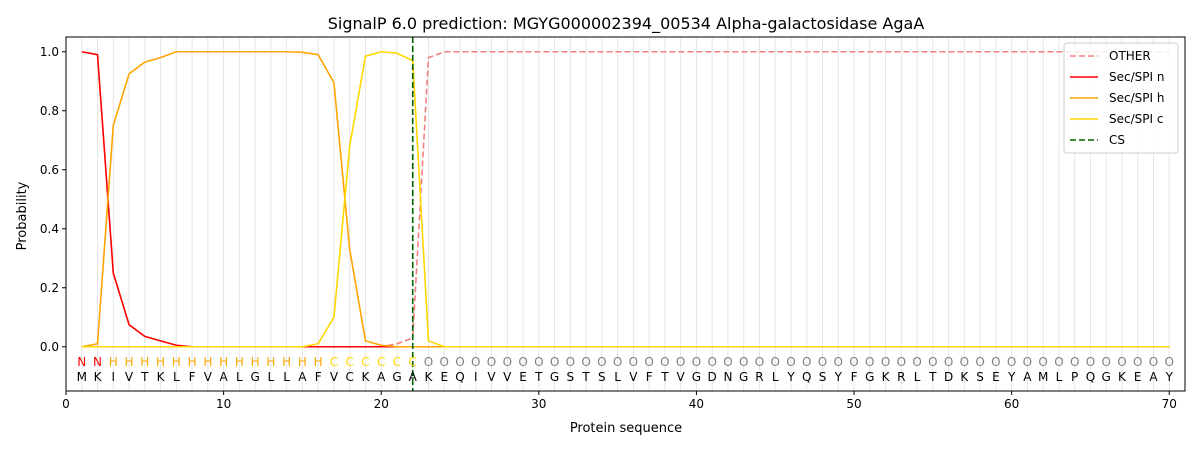 The image size is (1200, 454). What do you see at coordinates (334, 377) in the screenshot?
I see `residue-label: V` at bounding box center [334, 377].